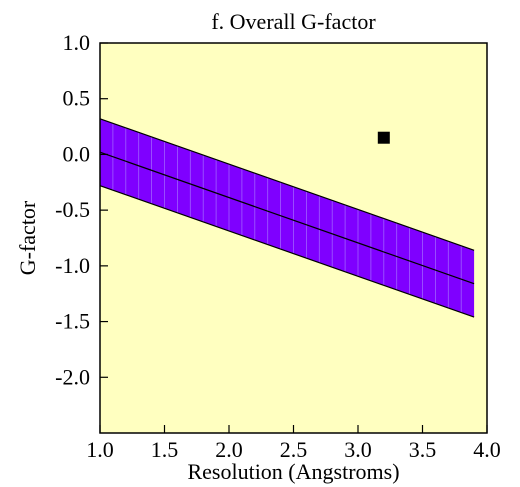 The image size is (520, 487). I want to click on y-tick-label: 0.0, so click(77, 153).